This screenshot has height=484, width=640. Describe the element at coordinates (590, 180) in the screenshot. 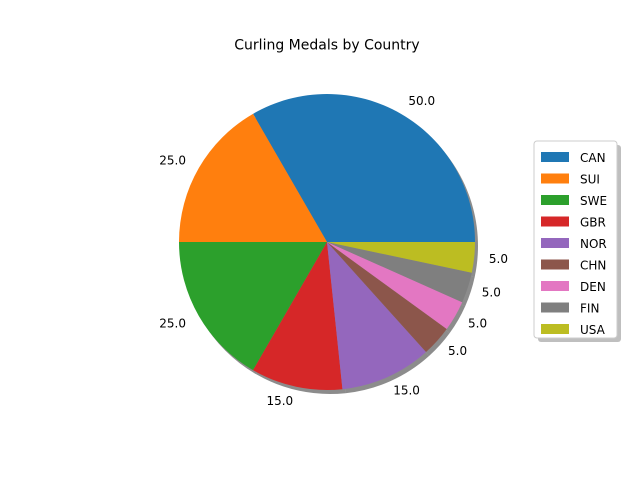

I see `legend-label-sui: SUI` at that location.